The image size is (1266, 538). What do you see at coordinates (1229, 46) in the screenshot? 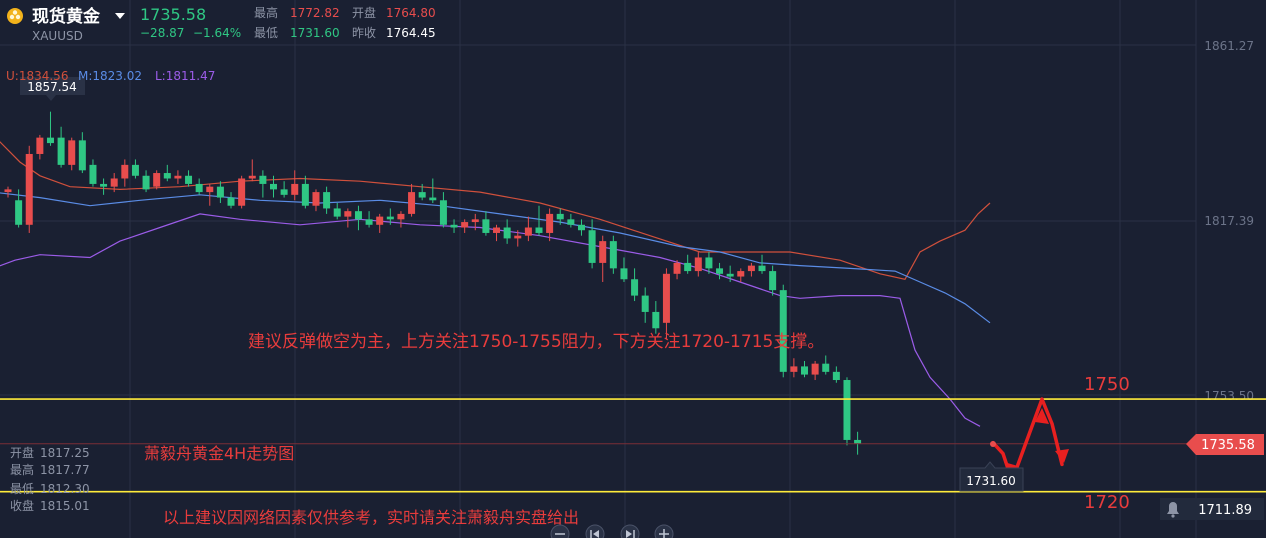
I see `y-axis-tick: 1861.27` at bounding box center [1229, 46].